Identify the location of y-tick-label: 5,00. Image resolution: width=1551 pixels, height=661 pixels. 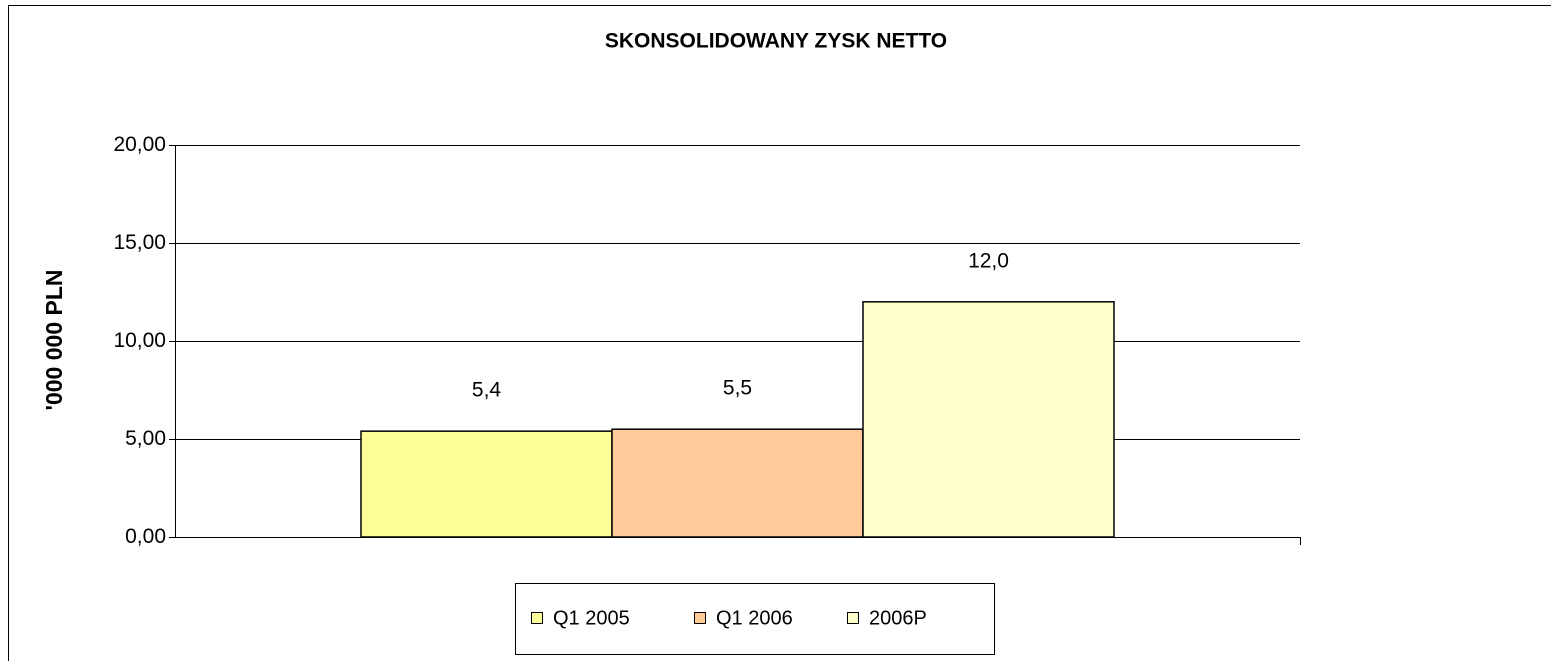
(145, 438).